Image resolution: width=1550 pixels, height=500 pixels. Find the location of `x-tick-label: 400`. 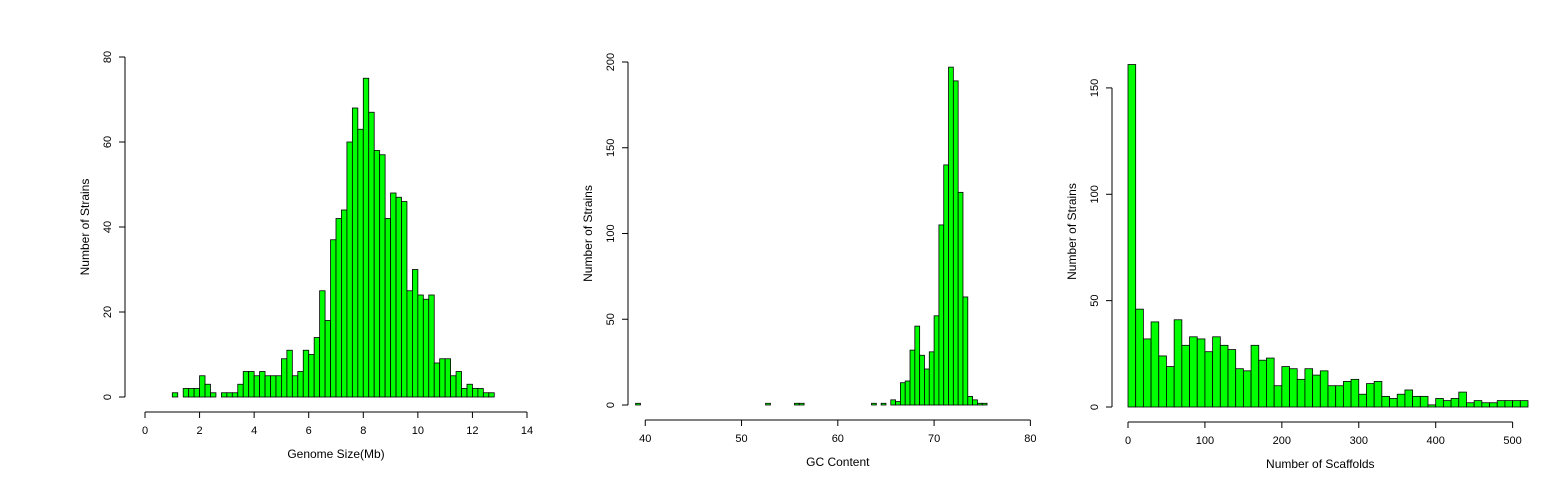

x-tick-label: 400 is located at coordinates (1436, 441).